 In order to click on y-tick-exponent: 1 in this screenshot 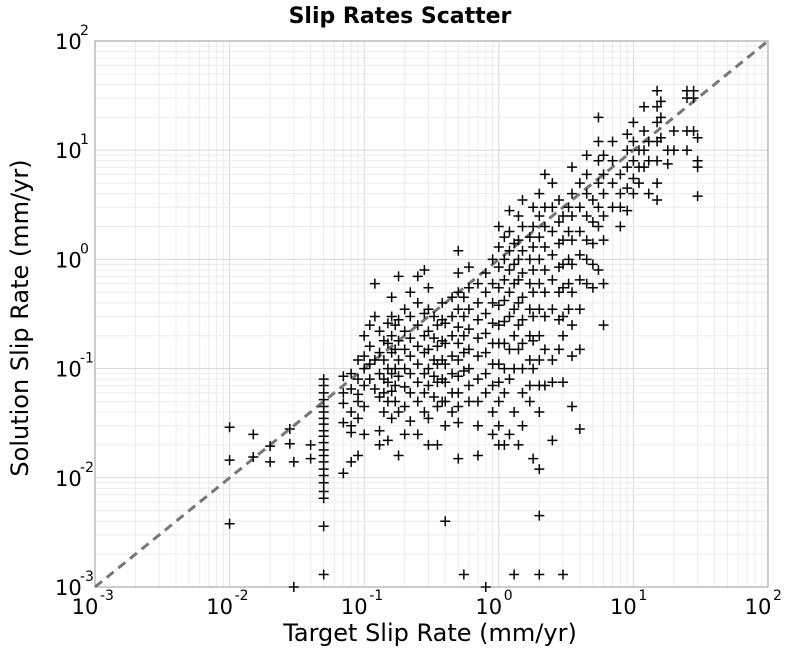, I will do `click(84, 140)`.